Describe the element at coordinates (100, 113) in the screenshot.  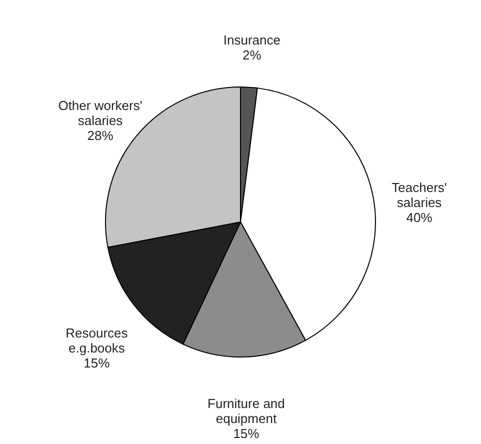
I see `slice-label: Other workers' salaries` at that location.